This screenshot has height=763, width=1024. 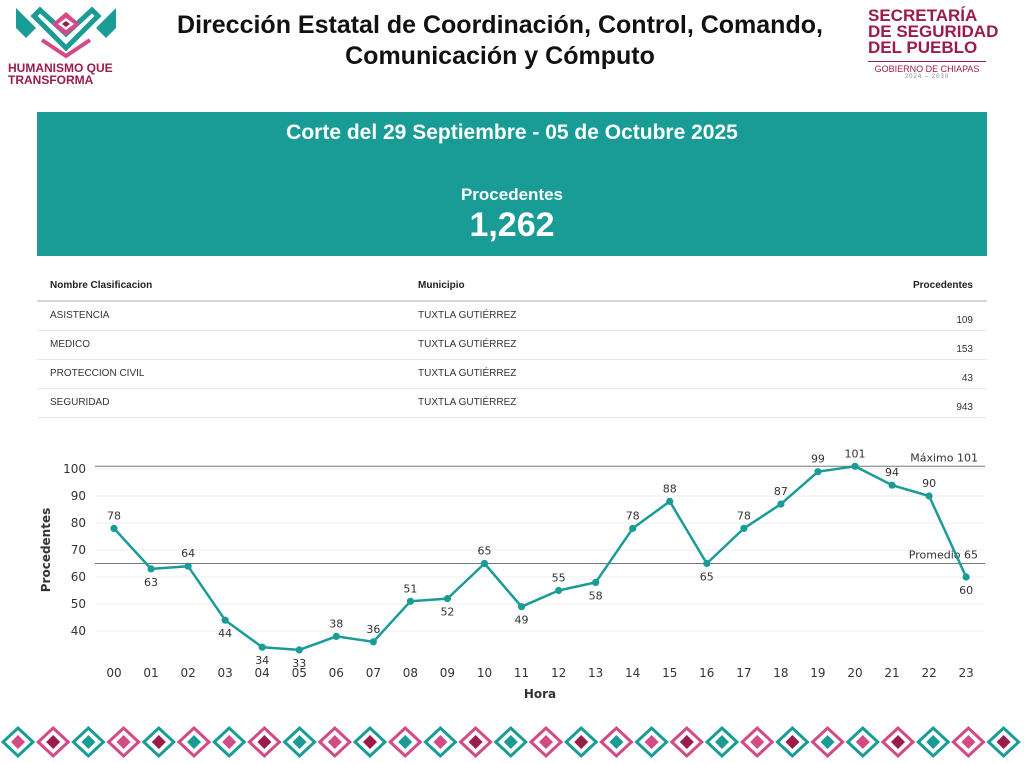 What do you see at coordinates (632, 673) in the screenshot?
I see `x-tick-label: 14` at bounding box center [632, 673].